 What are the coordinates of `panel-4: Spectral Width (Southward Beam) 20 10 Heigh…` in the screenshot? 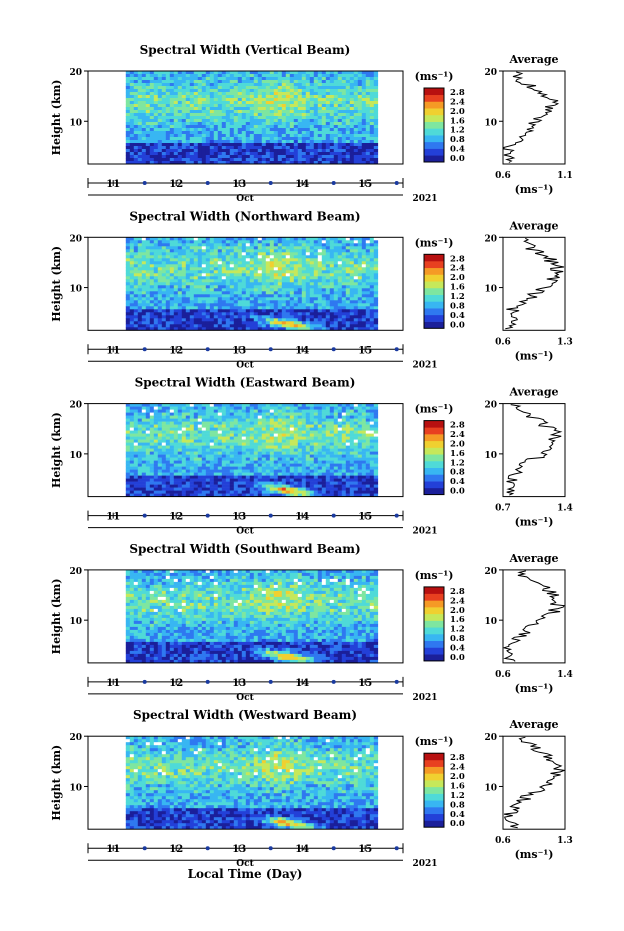 It's located at (311, 622).